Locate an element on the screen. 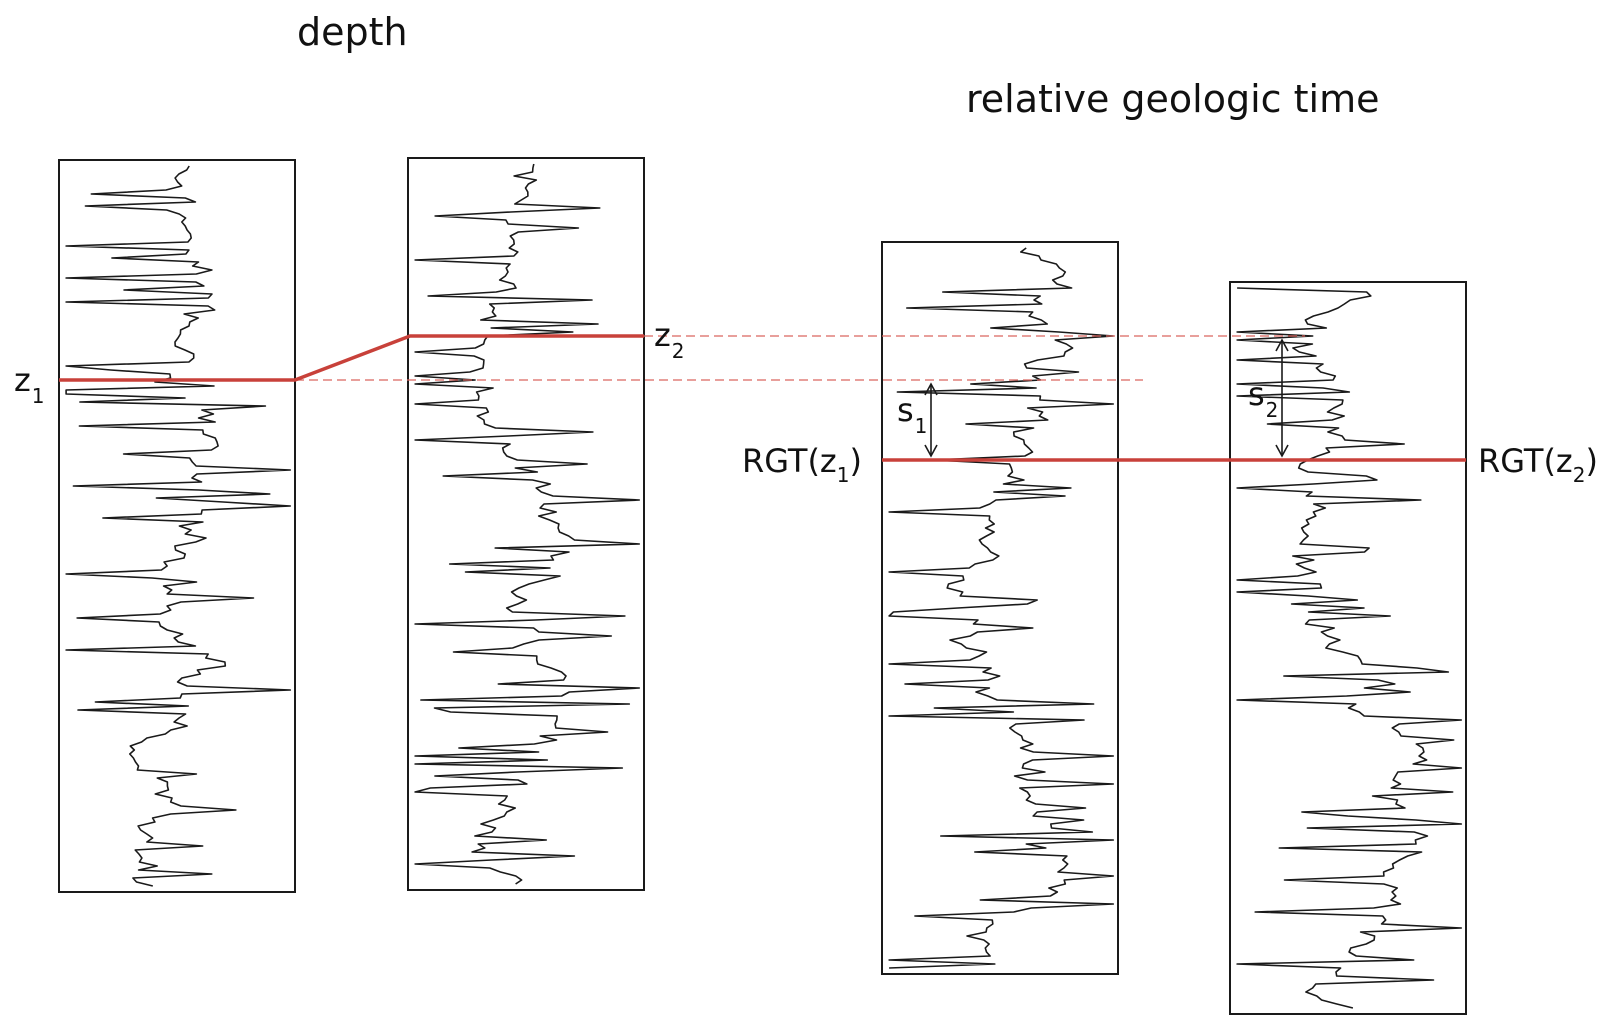 The height and width of the screenshot is (1034, 1618). depth-well-2-frame is located at coordinates (526, 524).